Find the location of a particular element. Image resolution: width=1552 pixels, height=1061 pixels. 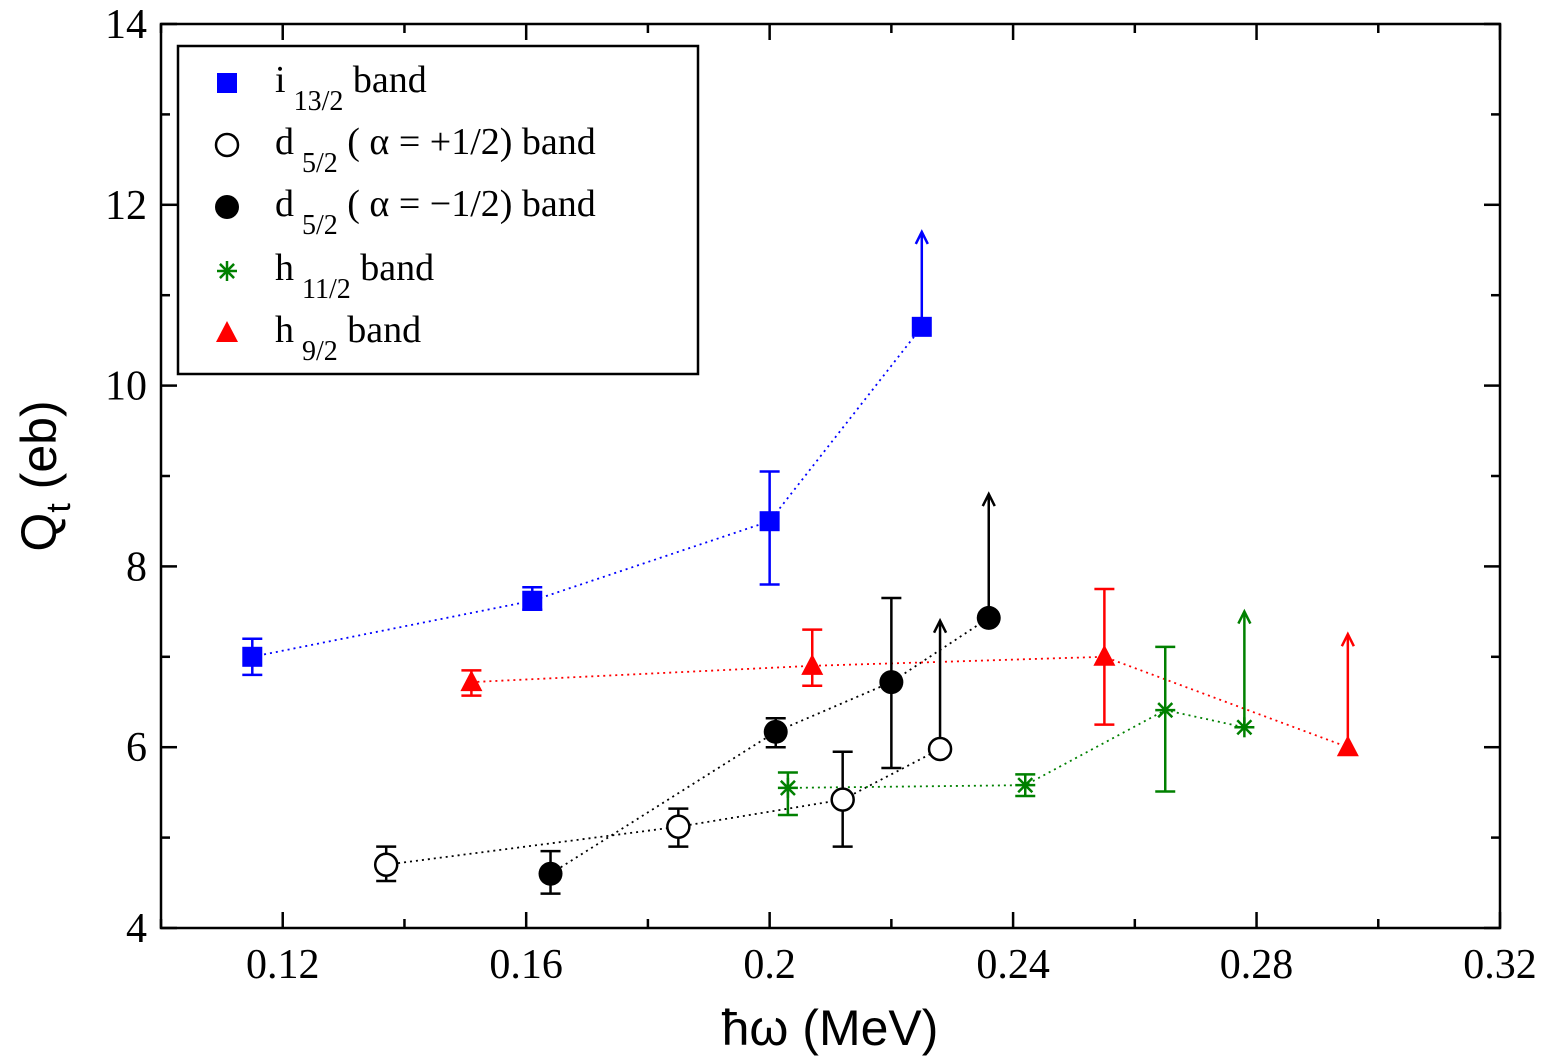

legend-label-rest: ( α = +1/2) band is located at coordinates (467, 142).